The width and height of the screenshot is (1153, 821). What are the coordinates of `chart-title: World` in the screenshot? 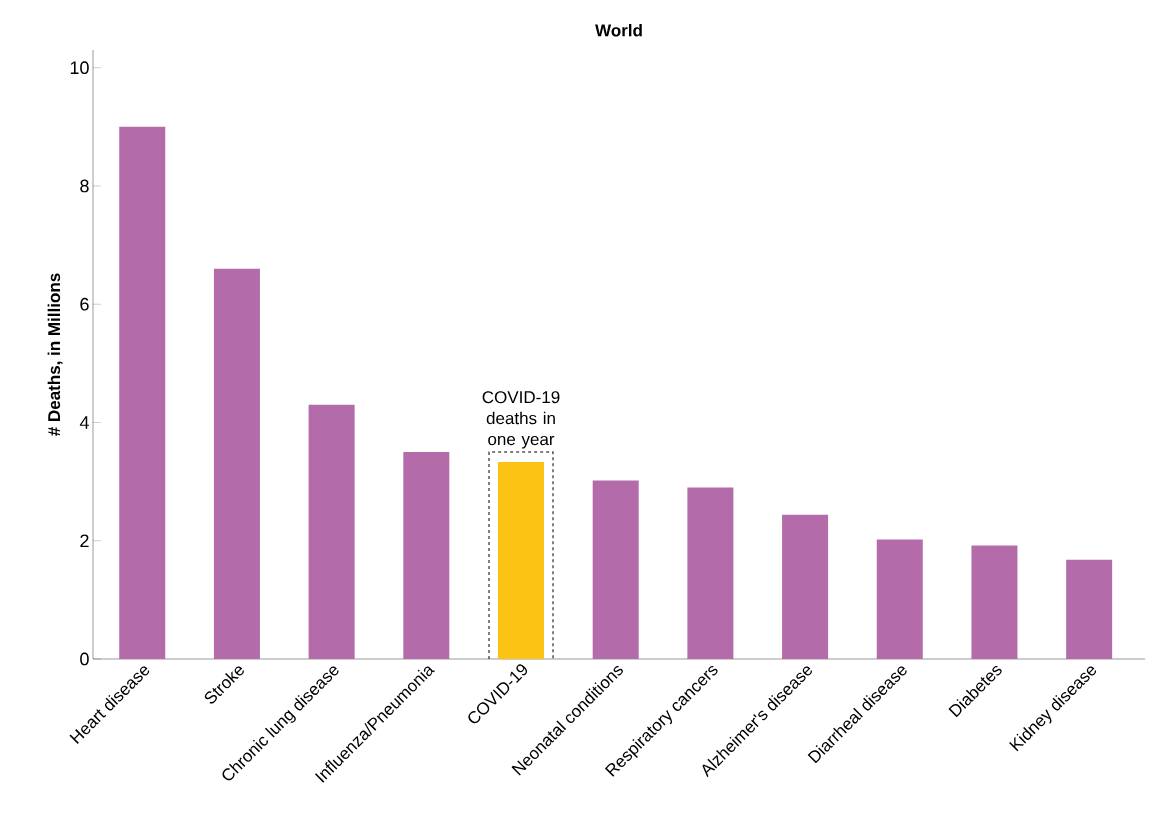 It's located at (618, 30).